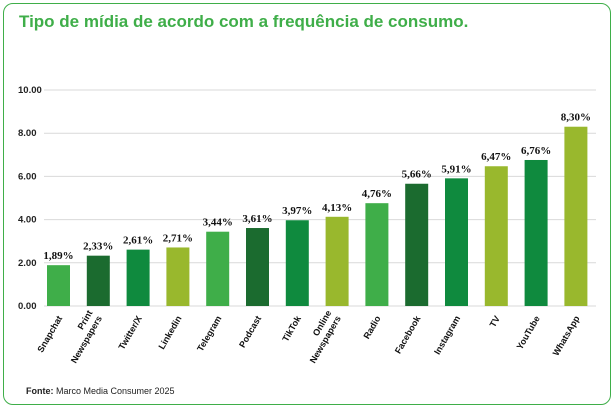 This screenshot has height=410, width=616. I want to click on x-label: WhatsApp, so click(566, 336).